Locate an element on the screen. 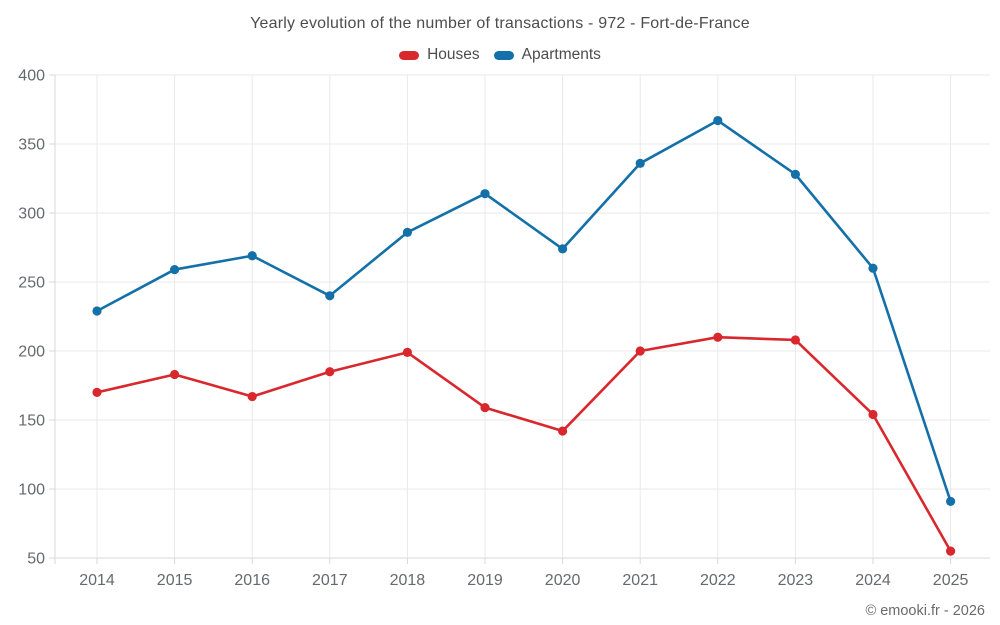 This screenshot has width=1000, height=625. point-houses-2017 is located at coordinates (330, 372).